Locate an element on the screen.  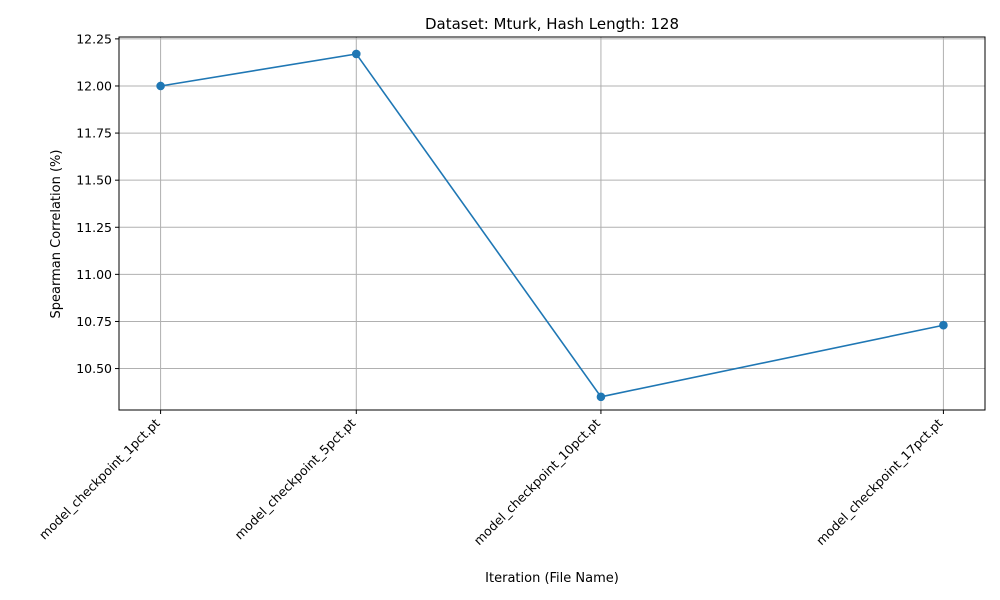
y-tick-label: 11.75 is located at coordinates (94, 133).